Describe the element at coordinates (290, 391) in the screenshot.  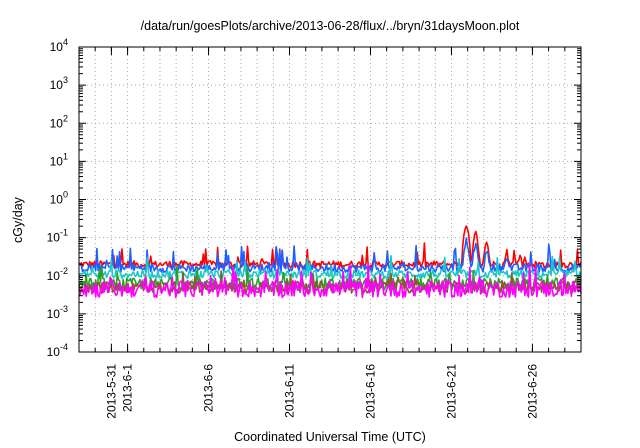
I see `x-tick-label: 2013-6-11` at that location.